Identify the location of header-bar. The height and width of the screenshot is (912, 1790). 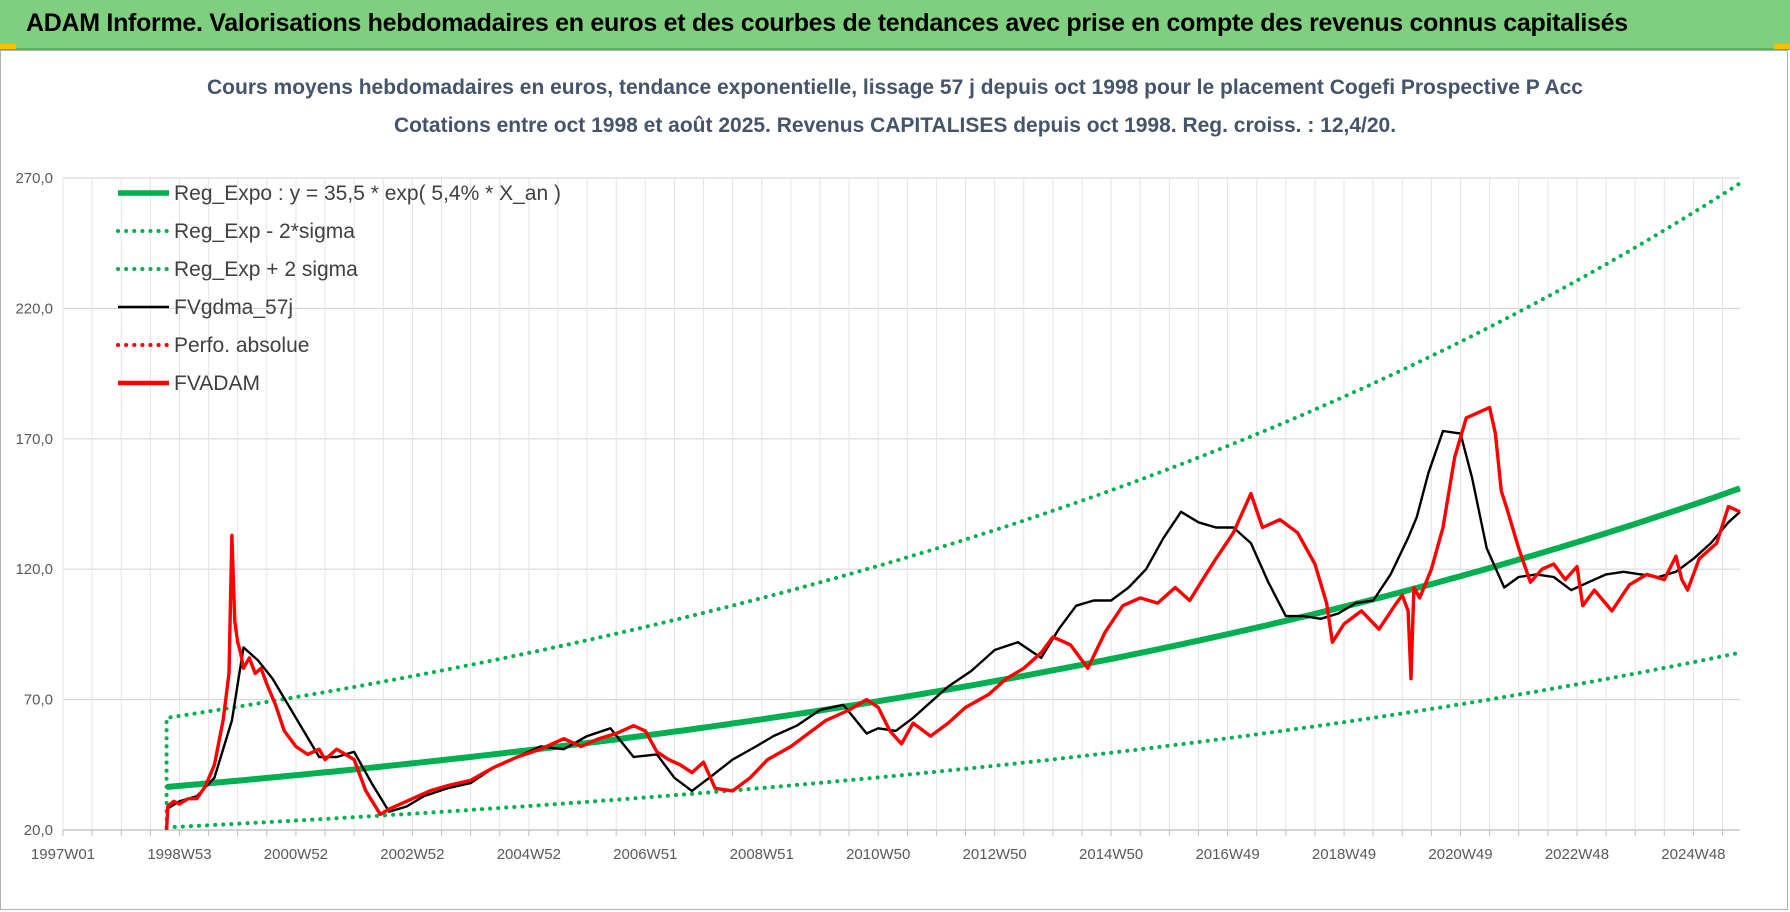
(895, 25).